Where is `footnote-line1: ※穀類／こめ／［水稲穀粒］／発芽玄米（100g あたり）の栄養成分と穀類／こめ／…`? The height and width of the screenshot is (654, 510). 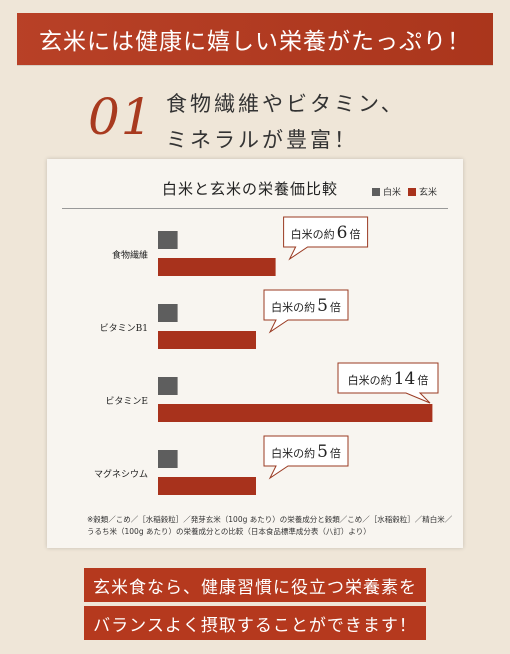
footnote-line1: ※穀類／こめ／［水稲穀粒］／発芽玄米（100g あたり）の栄養成分と穀類／こめ／… is located at coordinates (270, 519).